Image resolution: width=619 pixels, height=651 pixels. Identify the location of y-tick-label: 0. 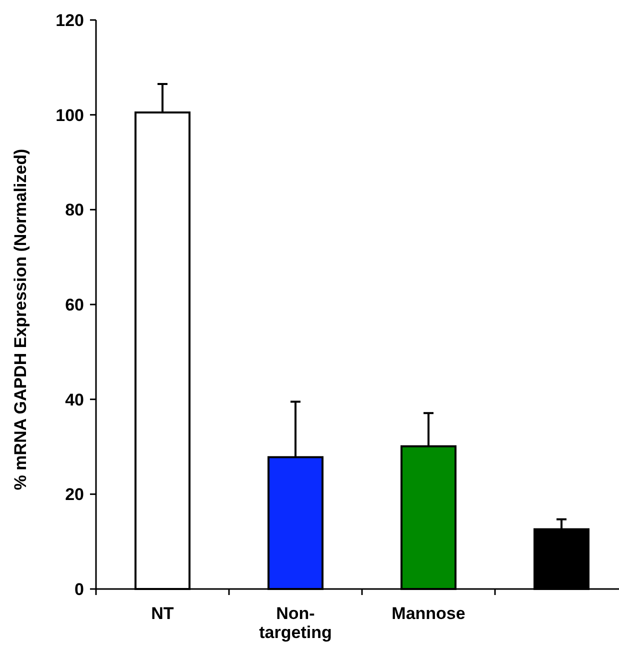
(79, 589).